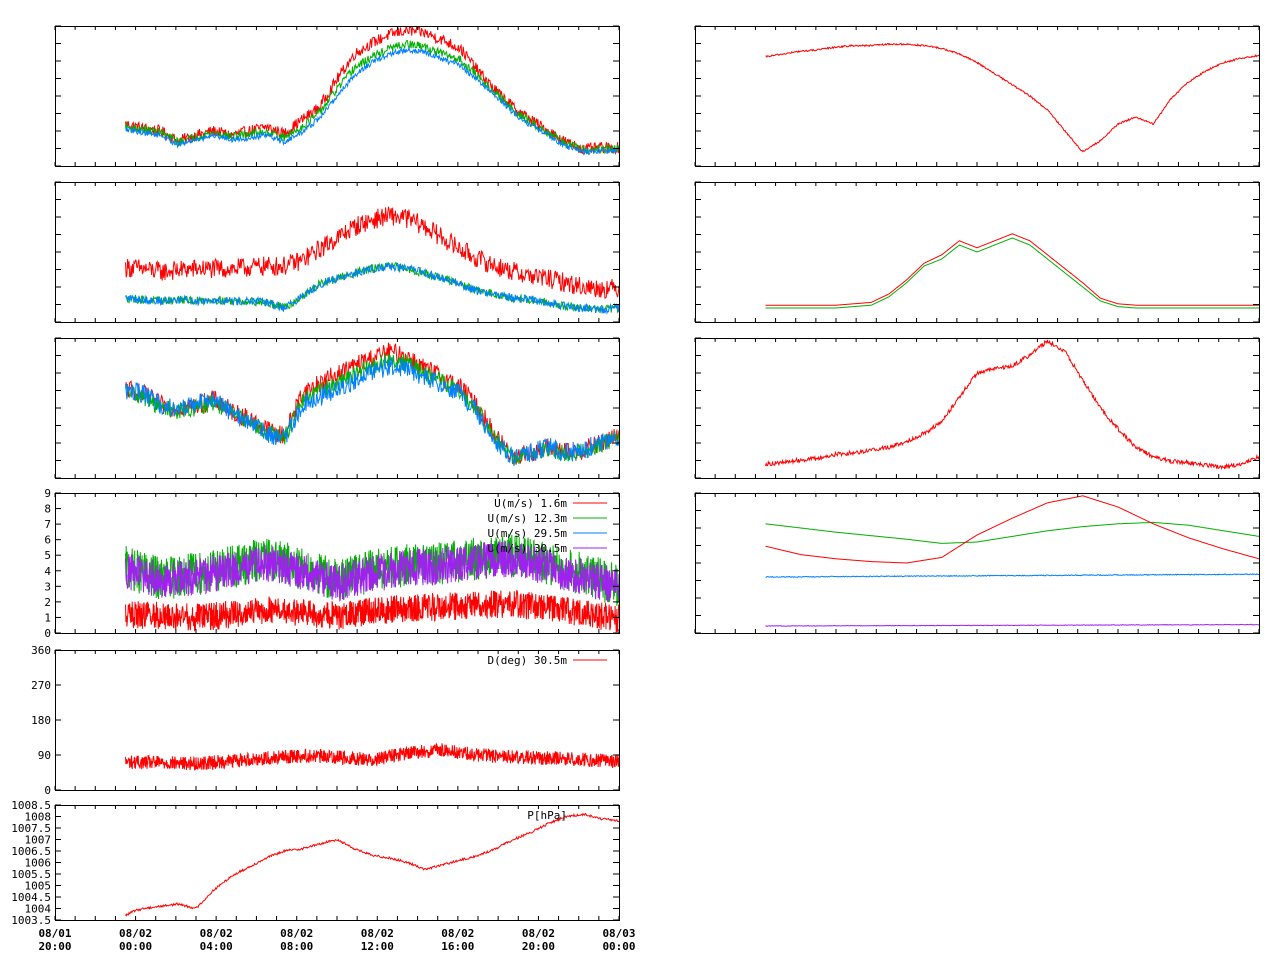 This screenshot has width=1280, height=960. What do you see at coordinates (38, 863) in the screenshot?
I see `y-tick-label: 1006` at bounding box center [38, 863].